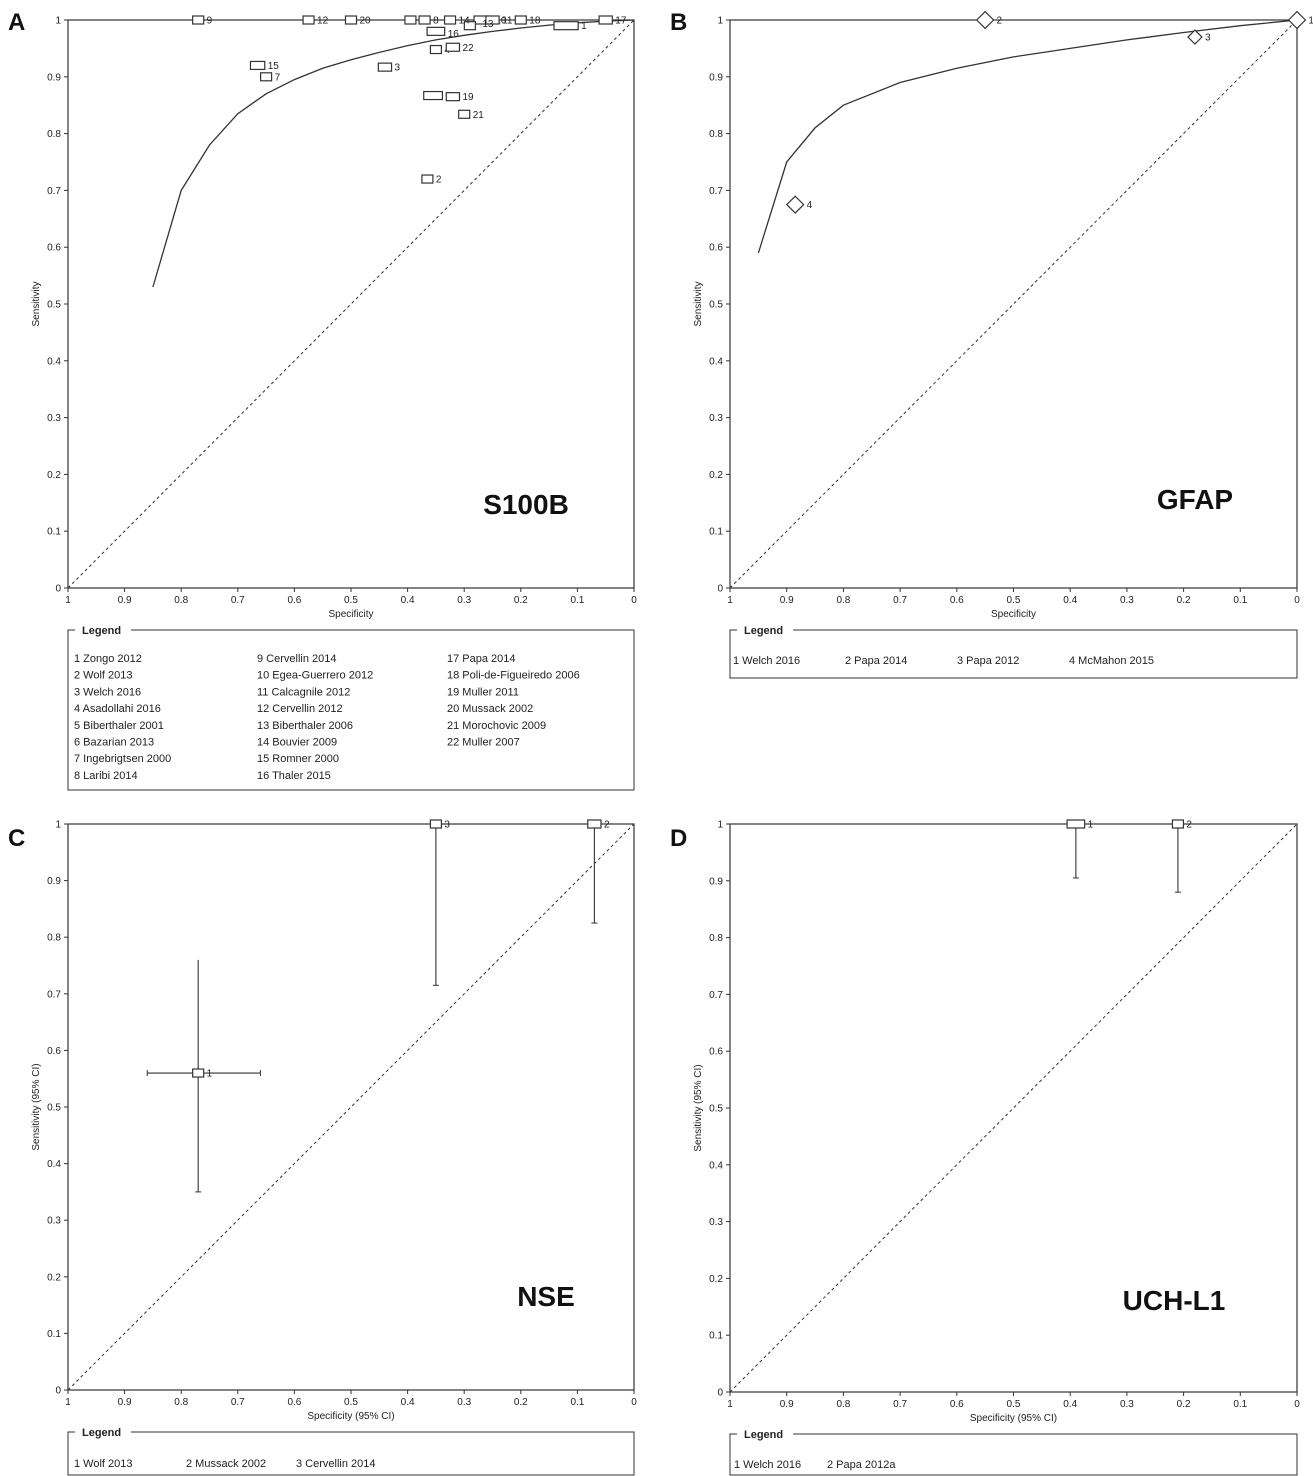  What do you see at coordinates (58, 21) in the screenshot?
I see `y-tick-label: 1` at bounding box center [58, 21].